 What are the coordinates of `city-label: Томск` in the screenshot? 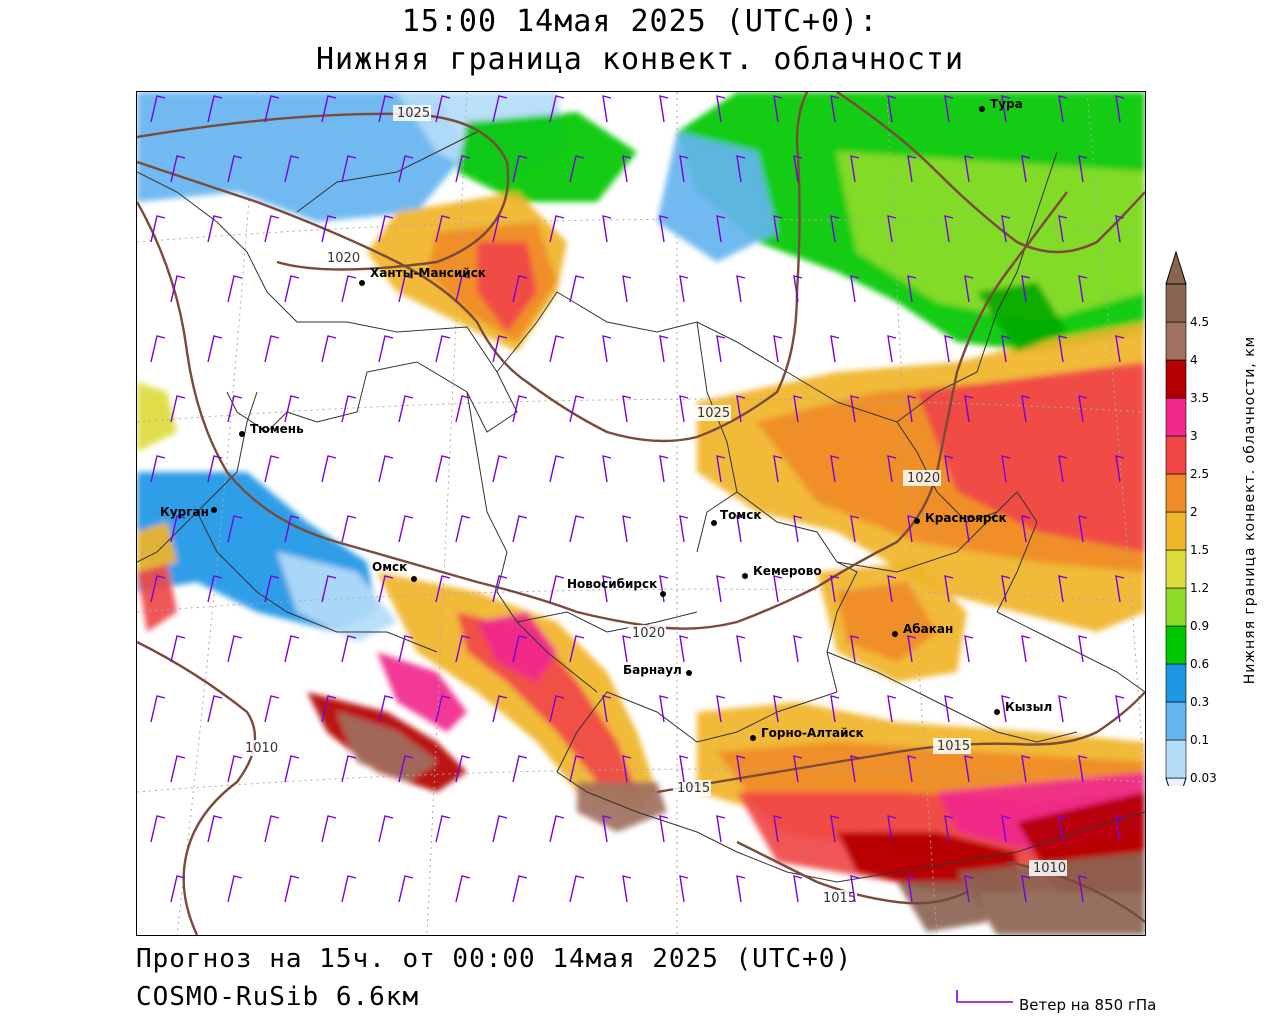 It's located at (741, 515).